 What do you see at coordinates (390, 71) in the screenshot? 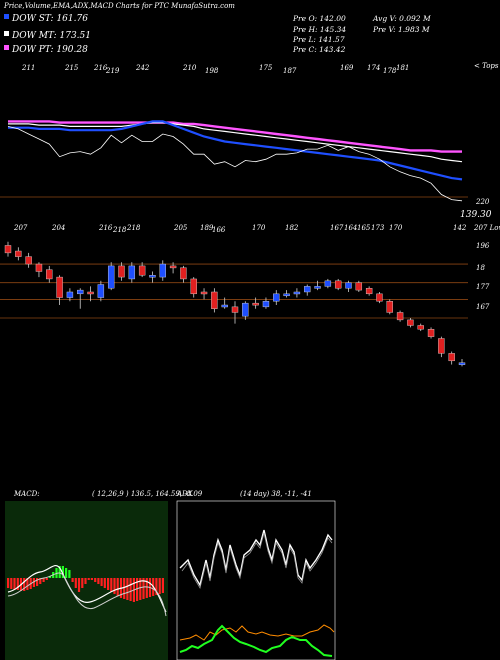
I see `top-label: 178` at bounding box center [390, 71].